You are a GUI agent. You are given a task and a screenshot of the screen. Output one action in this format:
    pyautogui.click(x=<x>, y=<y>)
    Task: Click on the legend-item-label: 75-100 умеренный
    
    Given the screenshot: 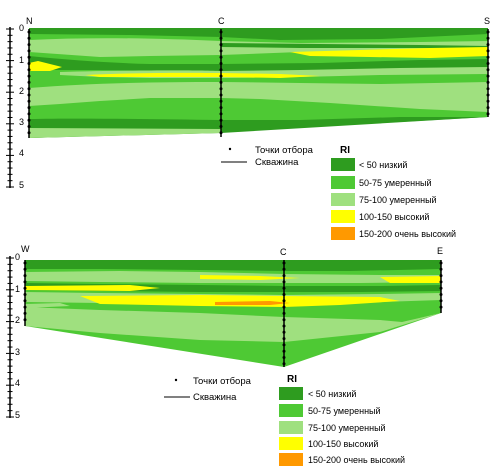 What is the action you would take?
    pyautogui.click(x=347, y=428)
    